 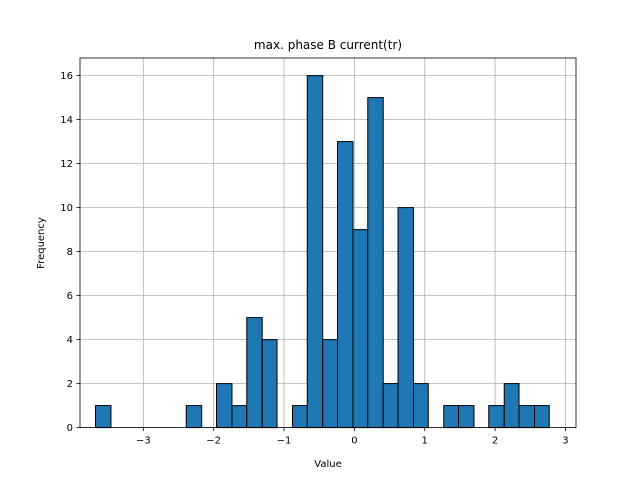 I want to click on y-tick-label: 0, so click(x=70, y=428).